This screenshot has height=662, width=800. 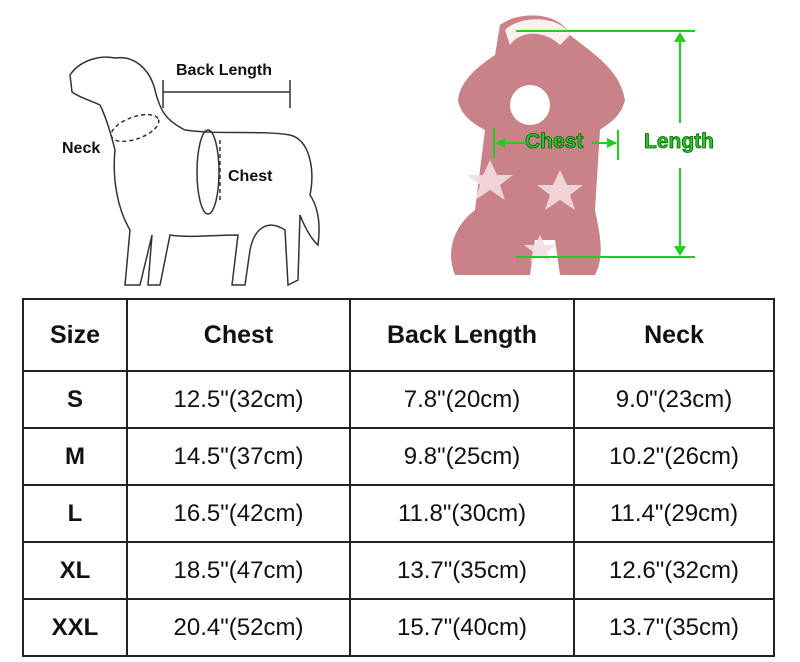 What do you see at coordinates (75, 335) in the screenshot?
I see `header-size: Size` at bounding box center [75, 335].